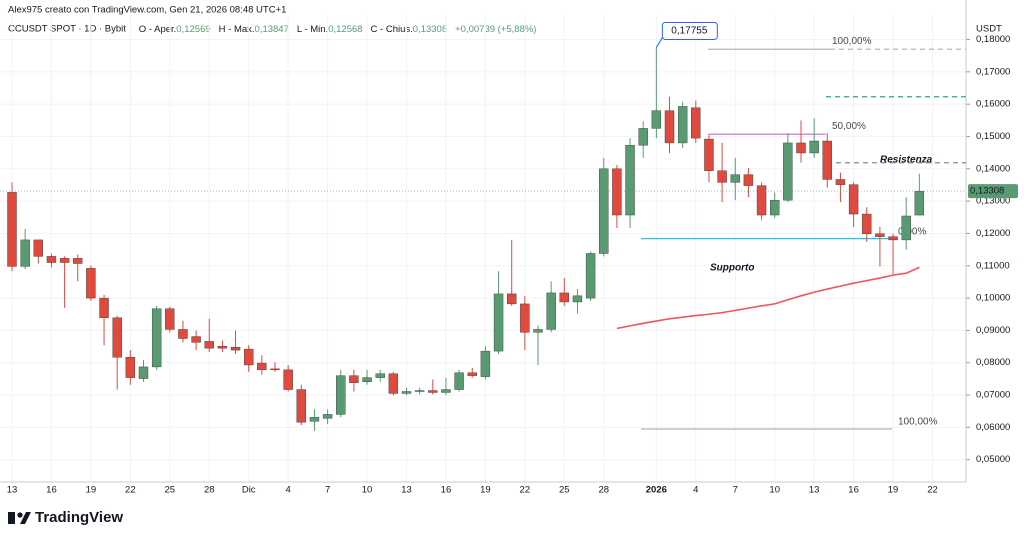 The image size is (1024, 538). What do you see at coordinates (495, 29) in the screenshot?
I see `change: +0,00739 (+5,88%)` at bounding box center [495, 29].